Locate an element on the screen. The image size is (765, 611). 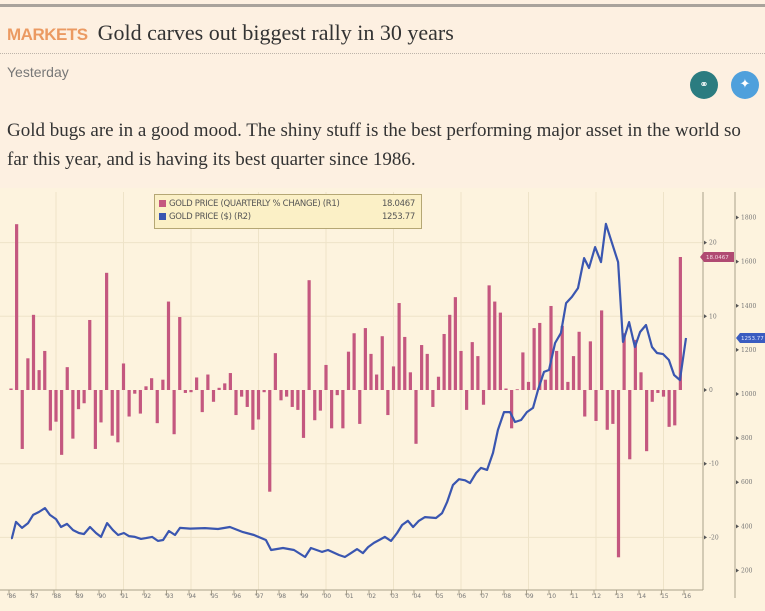
r1-tick-label: -10 is located at coordinates (714, 464).